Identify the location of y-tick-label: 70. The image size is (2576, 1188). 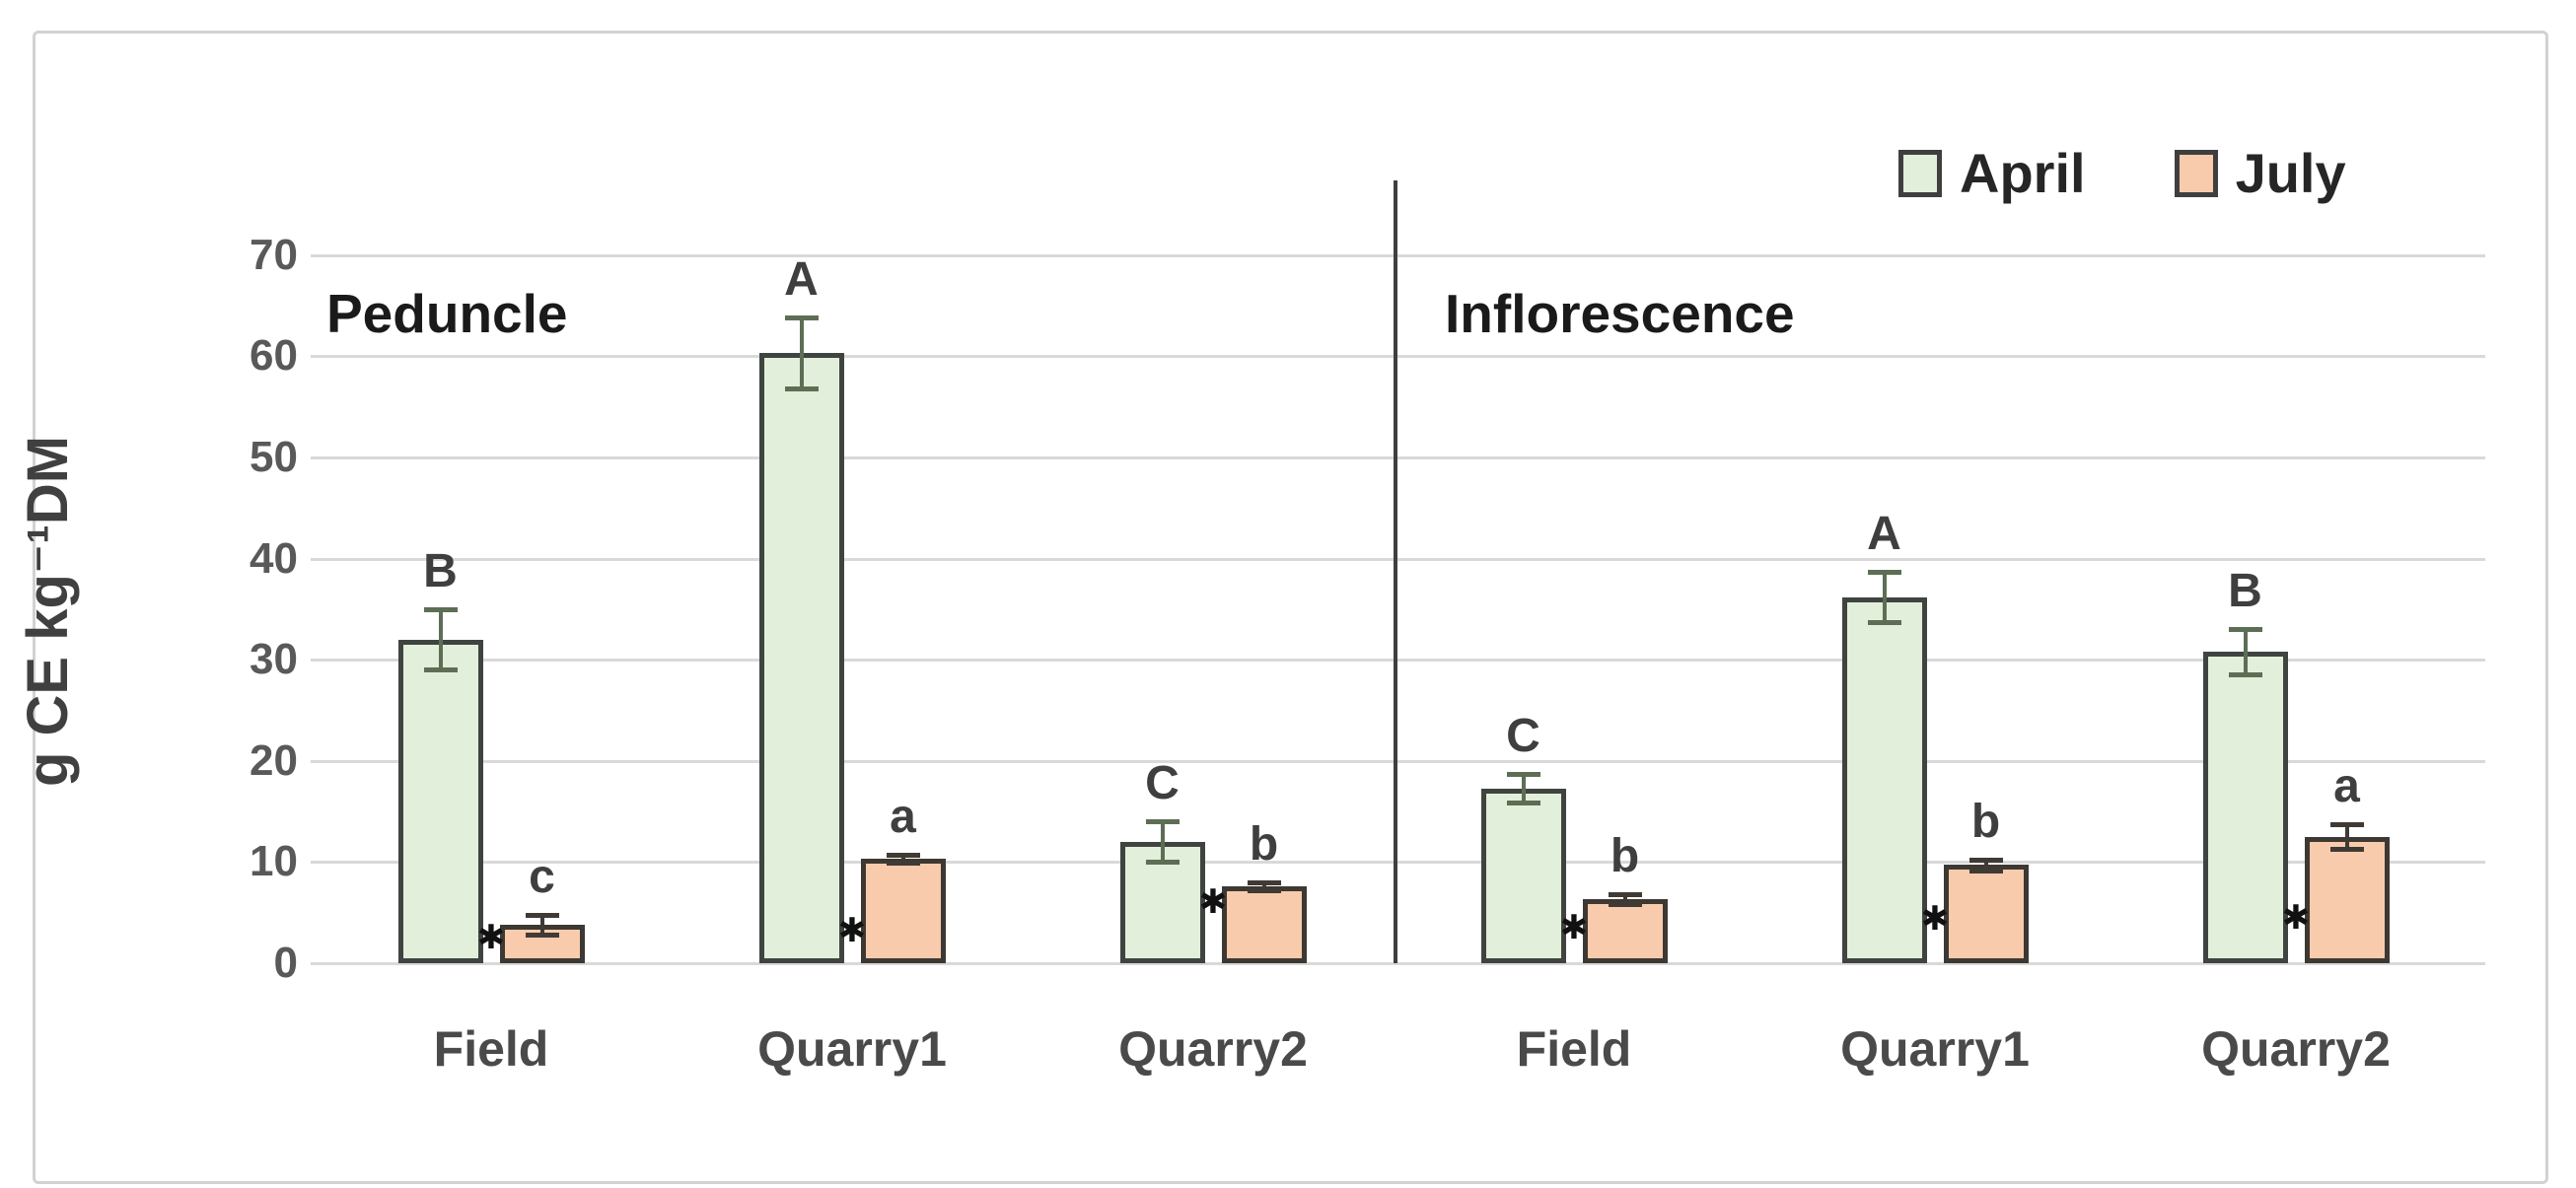
(274, 254).